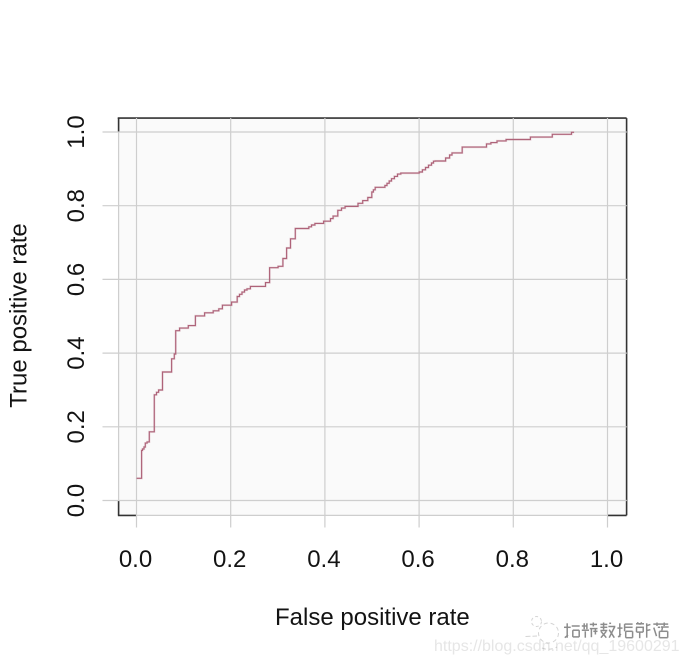  What do you see at coordinates (372, 617) in the screenshot?
I see `svg-text: False positive rate` at bounding box center [372, 617].